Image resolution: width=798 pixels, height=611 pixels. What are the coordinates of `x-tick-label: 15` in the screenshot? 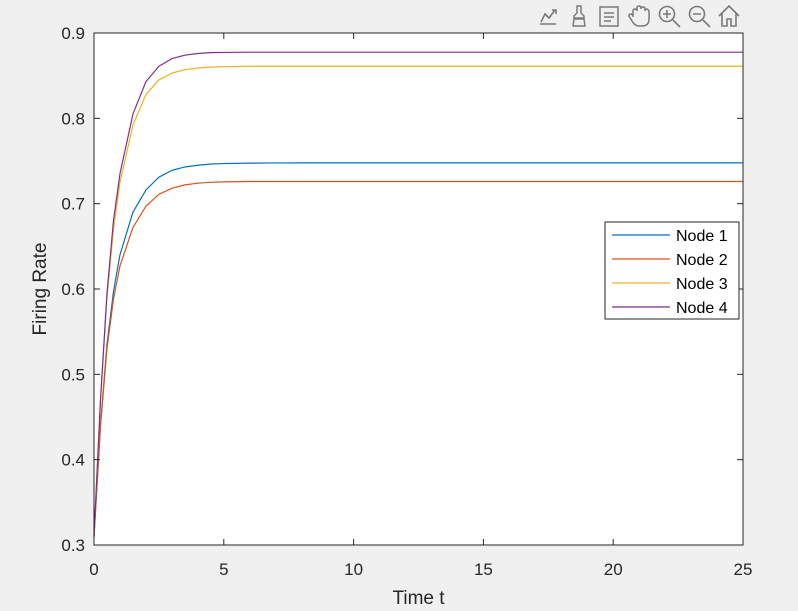 It's located at (483, 569).